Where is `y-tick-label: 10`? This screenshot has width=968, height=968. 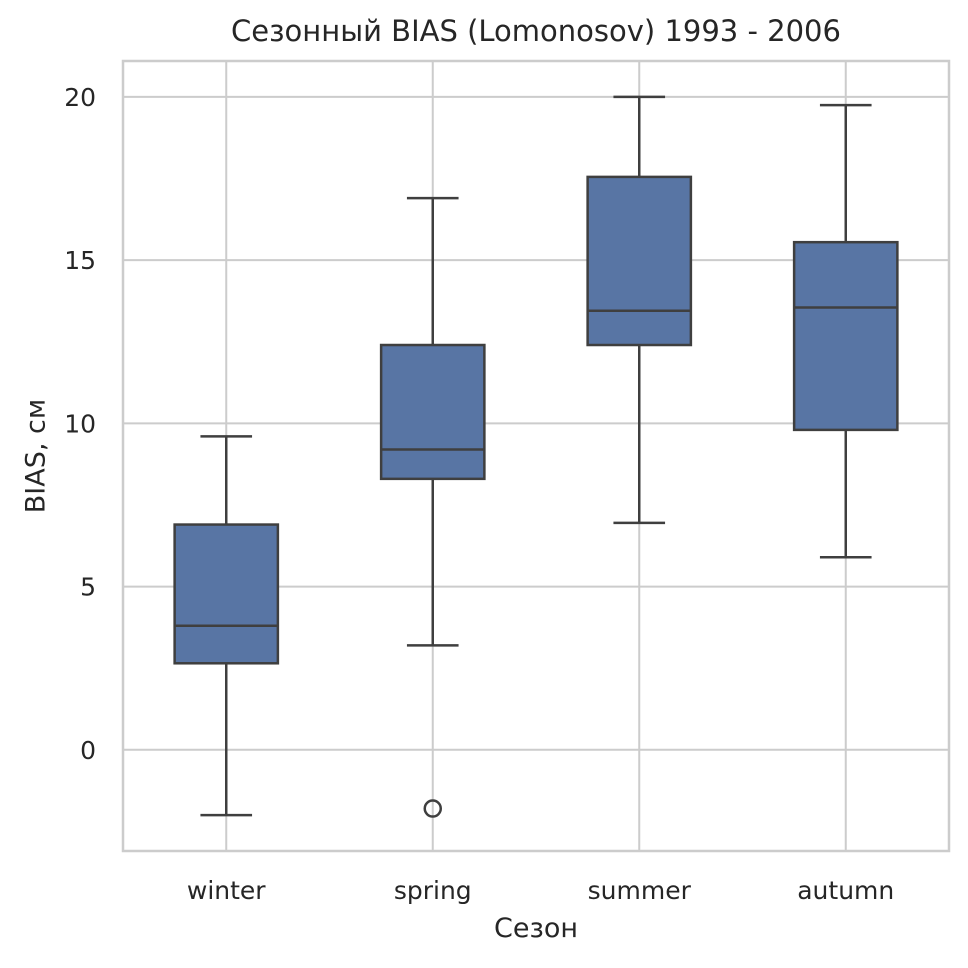 y-tick-label: 10 is located at coordinates (80, 423).